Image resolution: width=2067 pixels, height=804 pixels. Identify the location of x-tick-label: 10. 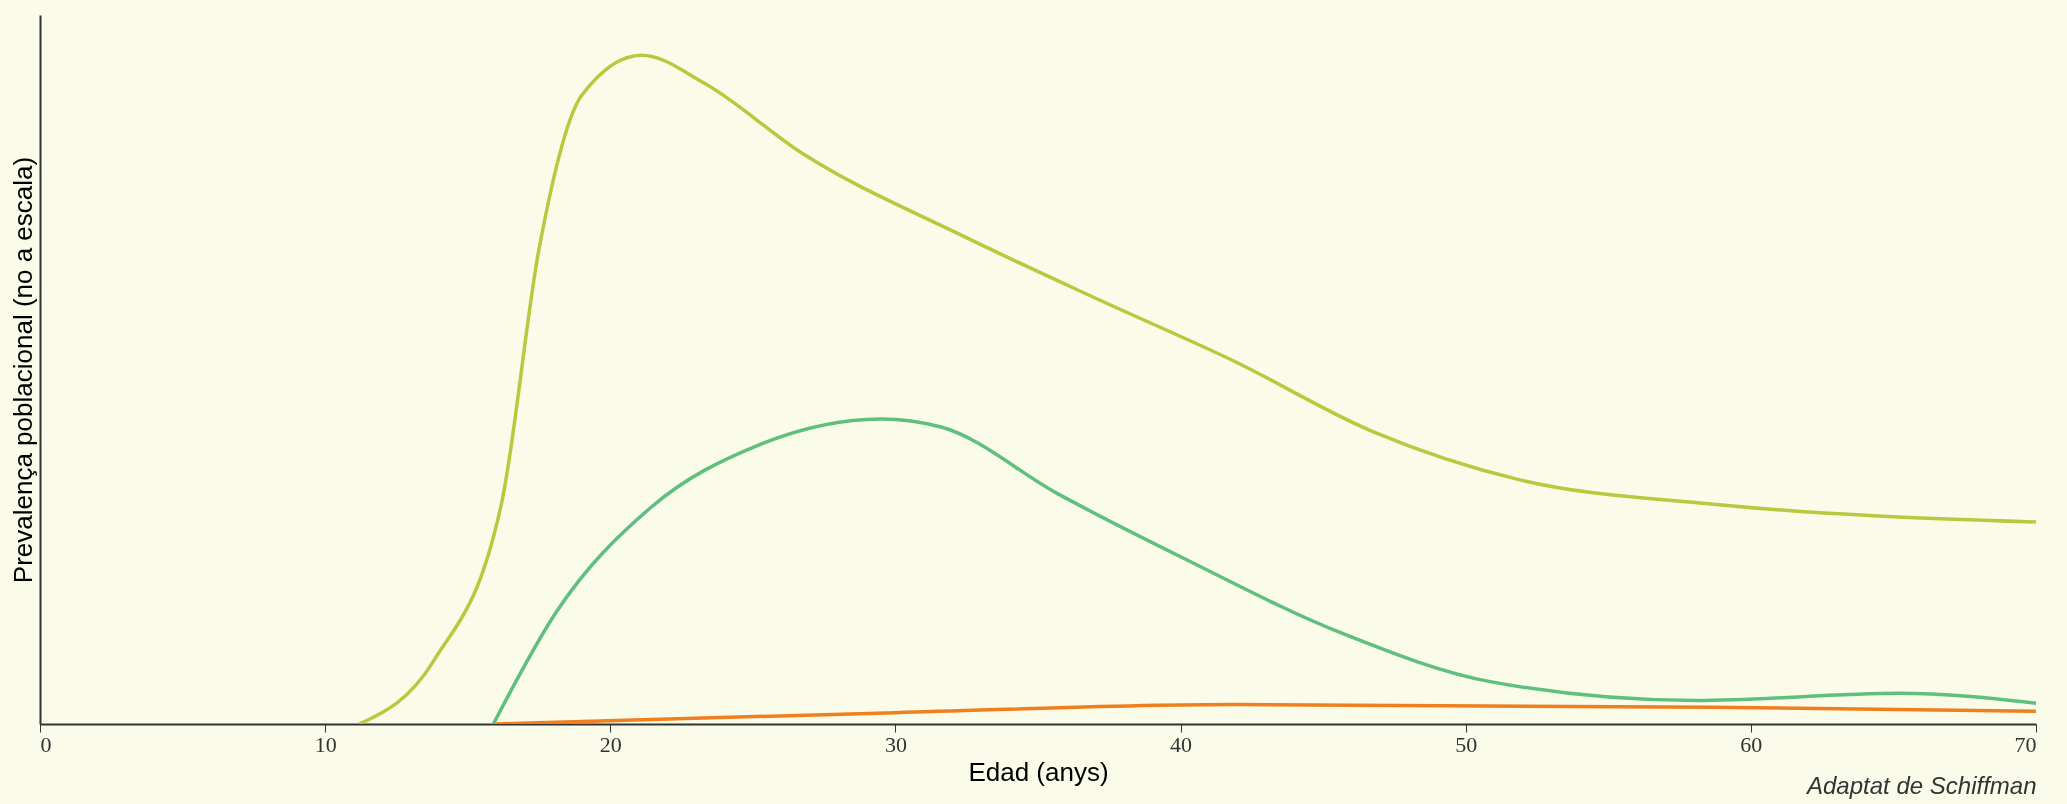
(325, 744).